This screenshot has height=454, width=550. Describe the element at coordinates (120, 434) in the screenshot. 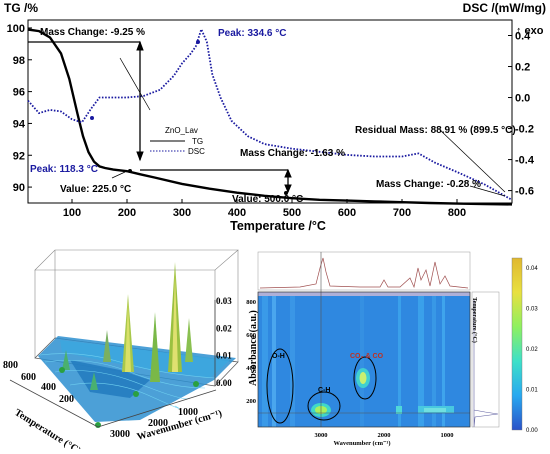

I see `surface-wavenumber-tick: 3000` at that location.